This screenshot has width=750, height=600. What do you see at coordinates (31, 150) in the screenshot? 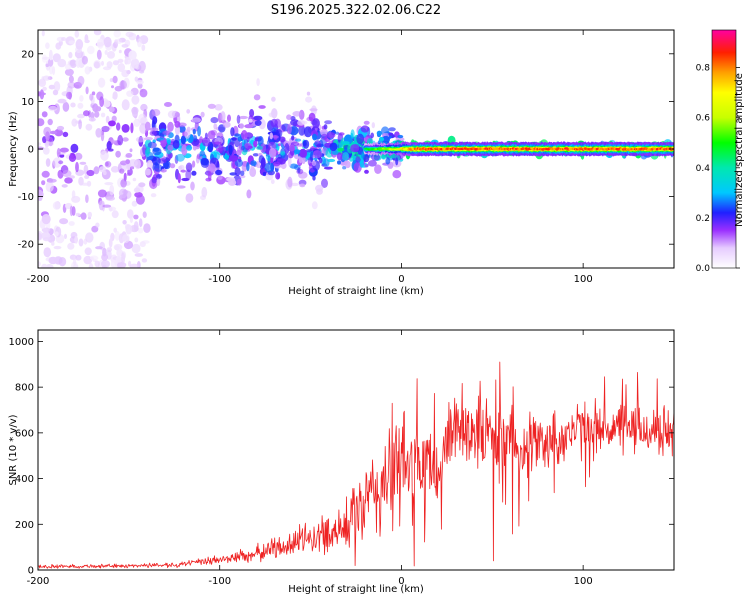
I see `spectrogram-ytick-label: 0` at bounding box center [31, 150].